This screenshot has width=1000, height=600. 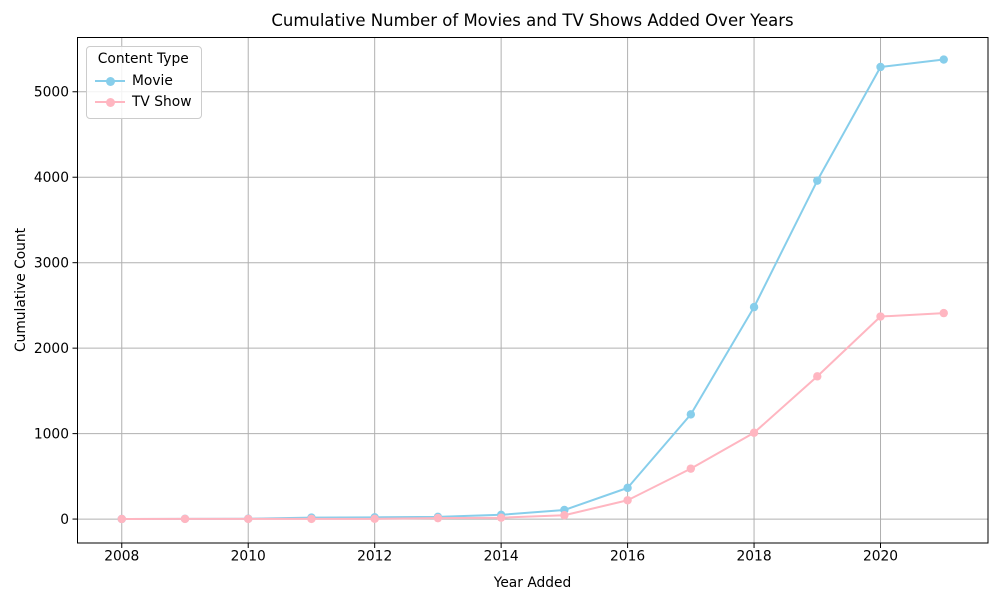 I want to click on x-axis-label: Year Added, so click(x=532, y=583).